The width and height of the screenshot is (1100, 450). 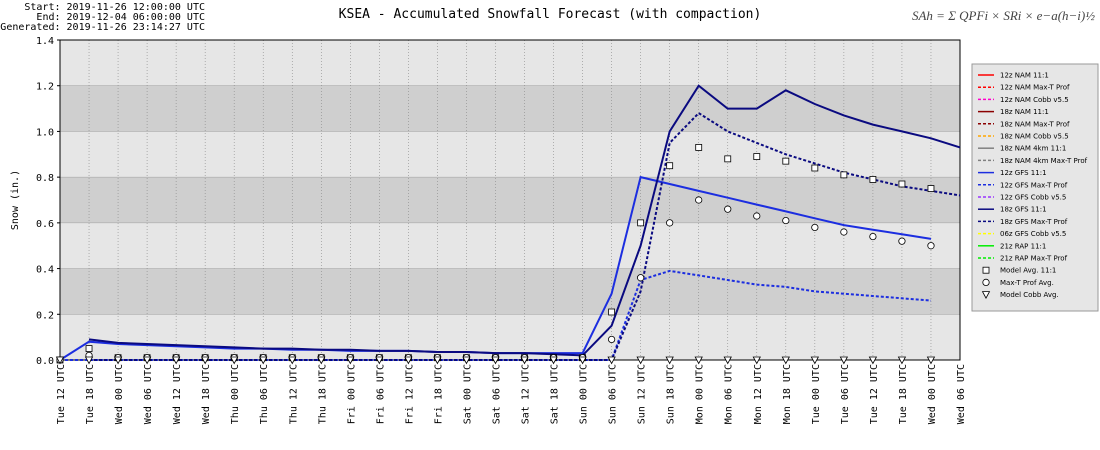 What do you see at coordinates (206, 394) in the screenshot?
I see `x-tick-label: Wed 18 UTC` at bounding box center [206, 394].